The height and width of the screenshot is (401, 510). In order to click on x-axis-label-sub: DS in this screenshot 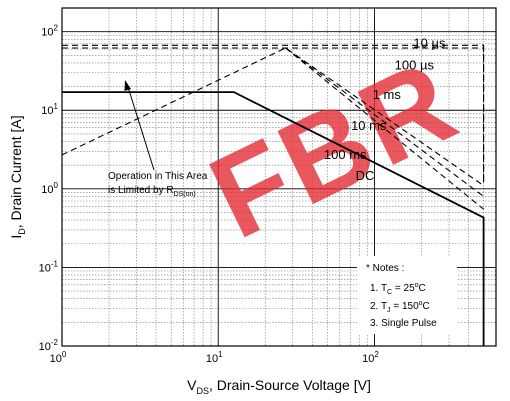, I will do `click(202, 391)`.